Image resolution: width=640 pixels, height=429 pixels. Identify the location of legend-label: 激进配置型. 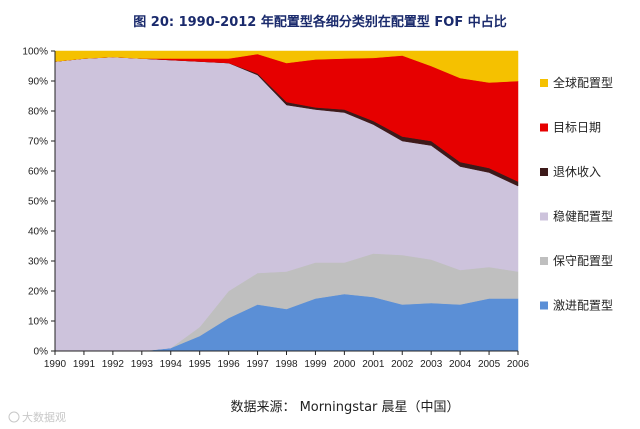
(583, 306).